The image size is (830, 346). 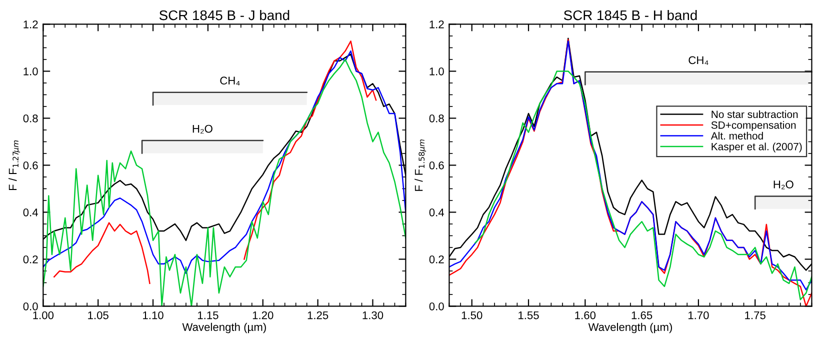 I want to click on legend-label: Alt. method, so click(x=736, y=136).